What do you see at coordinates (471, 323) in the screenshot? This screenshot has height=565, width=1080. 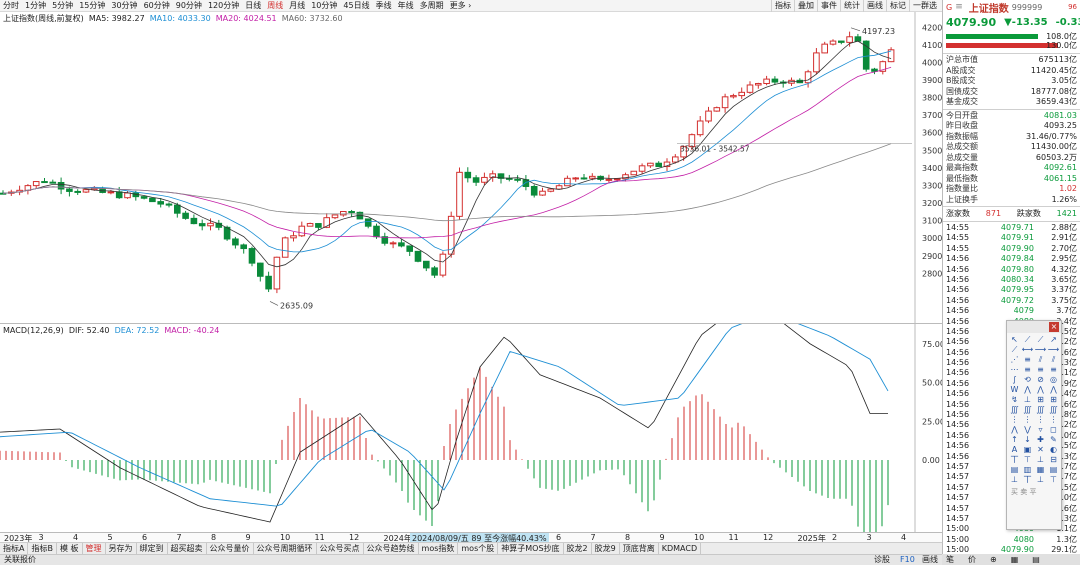 I see `pane-divider` at bounding box center [471, 323].